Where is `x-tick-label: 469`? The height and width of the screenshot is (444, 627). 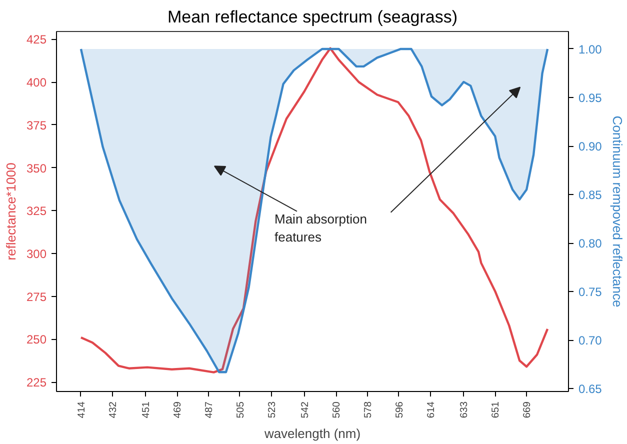 x-tick-label: 469 is located at coordinates (178, 409).